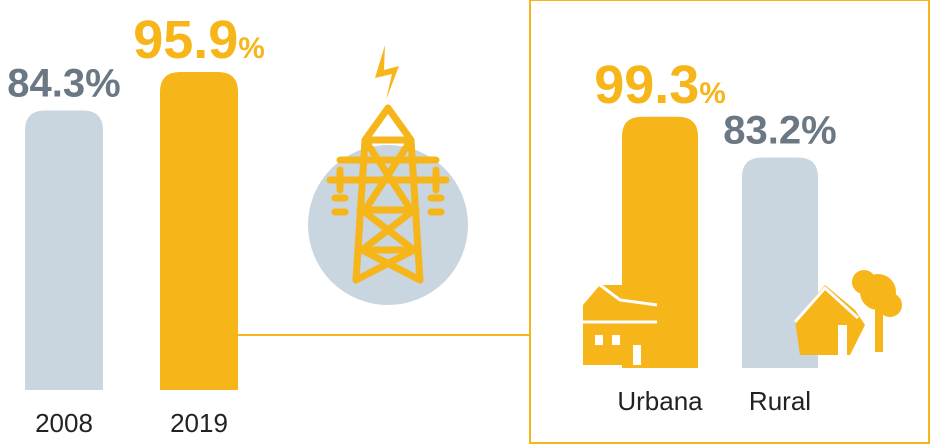 Image resolution: width=930 pixels, height=444 pixels. What do you see at coordinates (780, 401) in the screenshot?
I see `category-label: Rural` at bounding box center [780, 401].